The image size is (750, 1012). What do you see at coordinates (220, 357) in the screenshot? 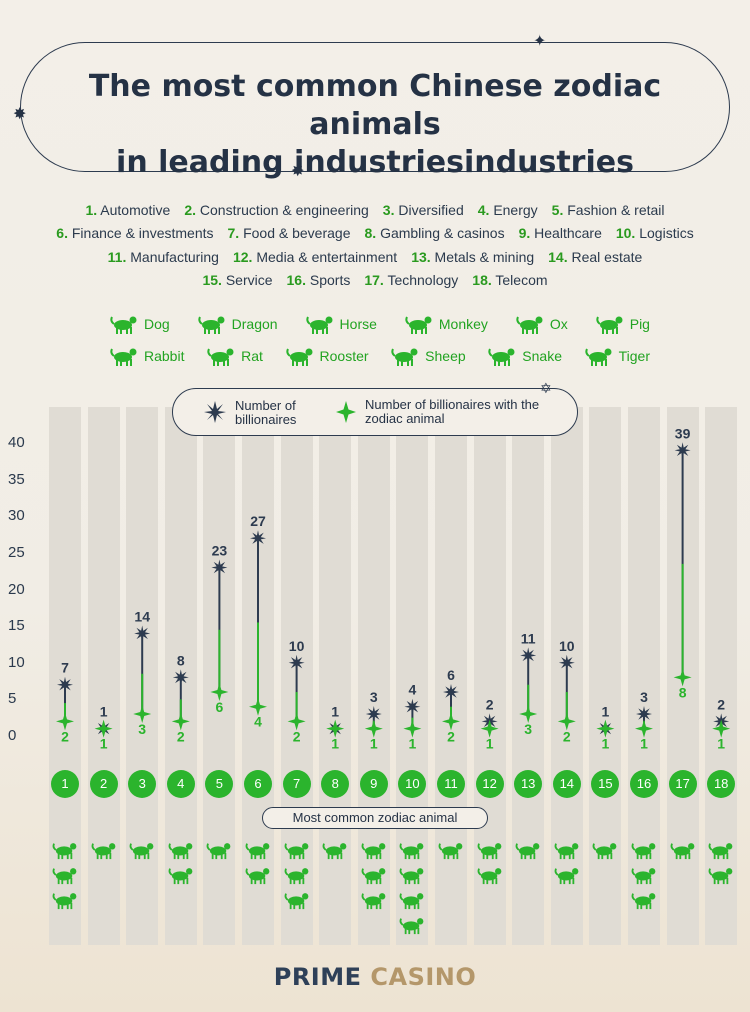
I see `rat-icon` at bounding box center [220, 357].